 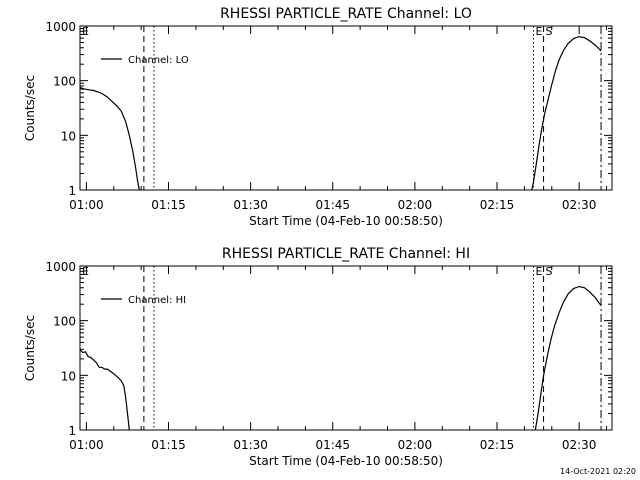 What do you see at coordinates (158, 60) in the screenshot?
I see `legend-label: Channel: LO` at bounding box center [158, 60].